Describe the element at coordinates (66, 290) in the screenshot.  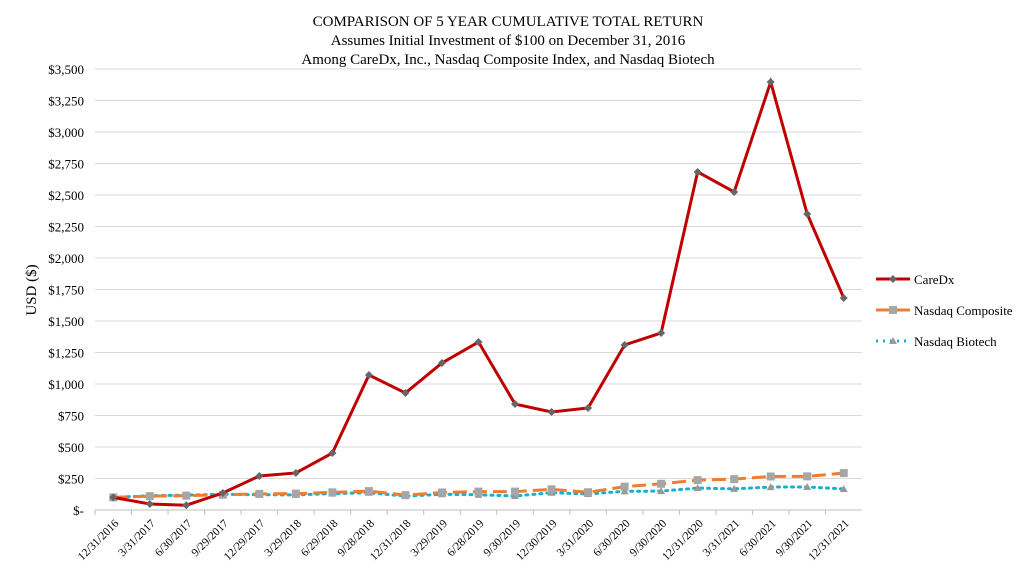
I see `y-tick-label: $1,750` at that location.